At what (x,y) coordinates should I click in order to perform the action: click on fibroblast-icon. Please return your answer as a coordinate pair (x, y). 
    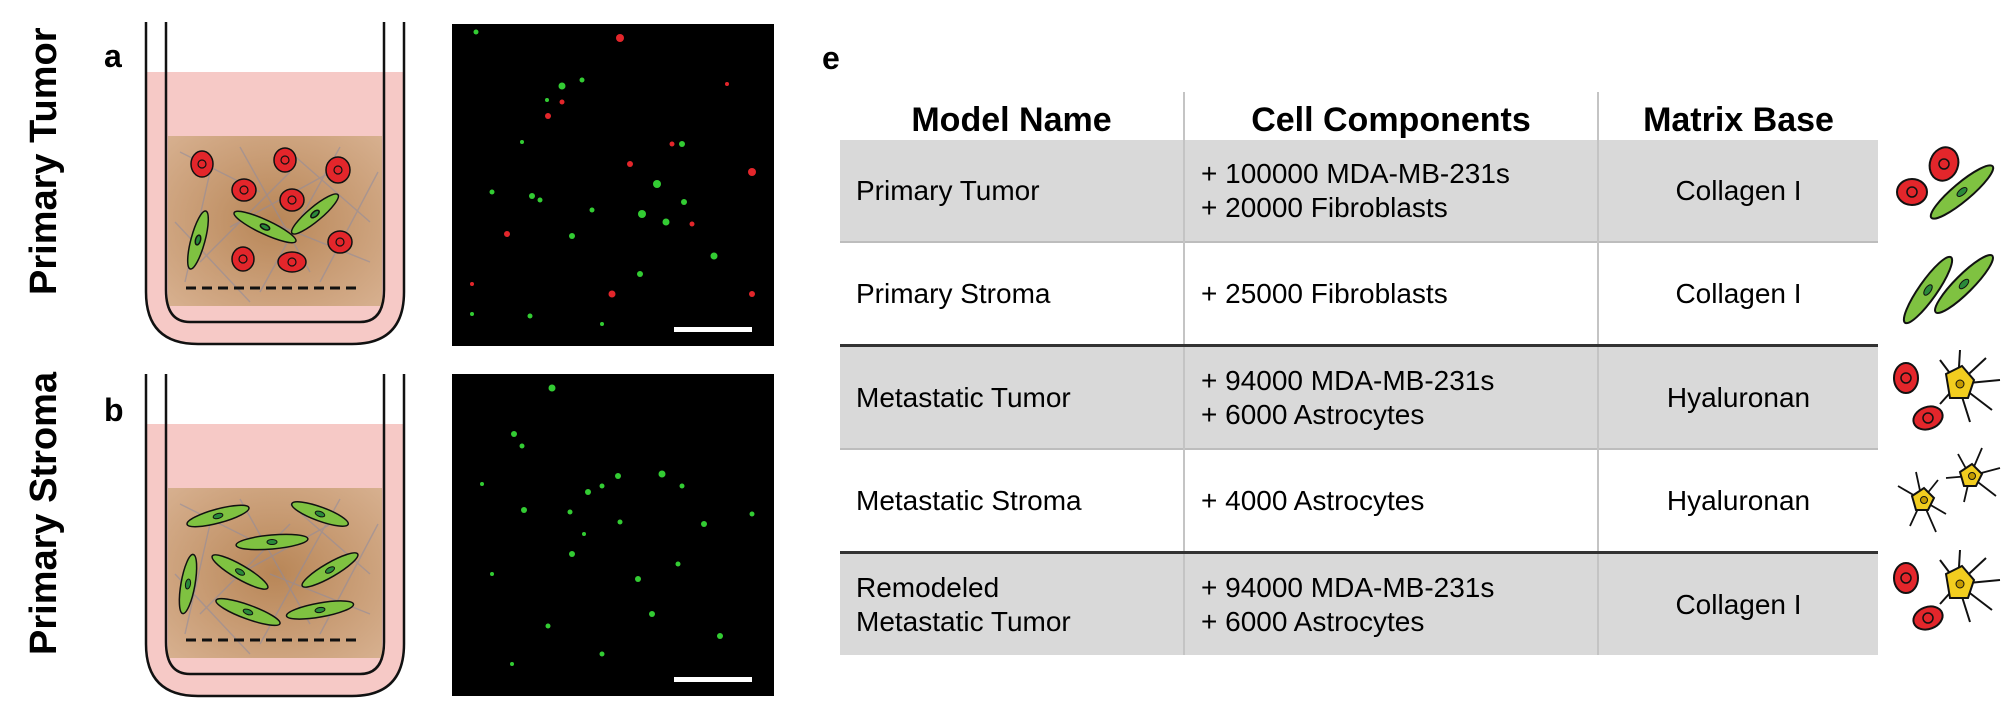
    Looking at the image, I should click on (1948, 289).